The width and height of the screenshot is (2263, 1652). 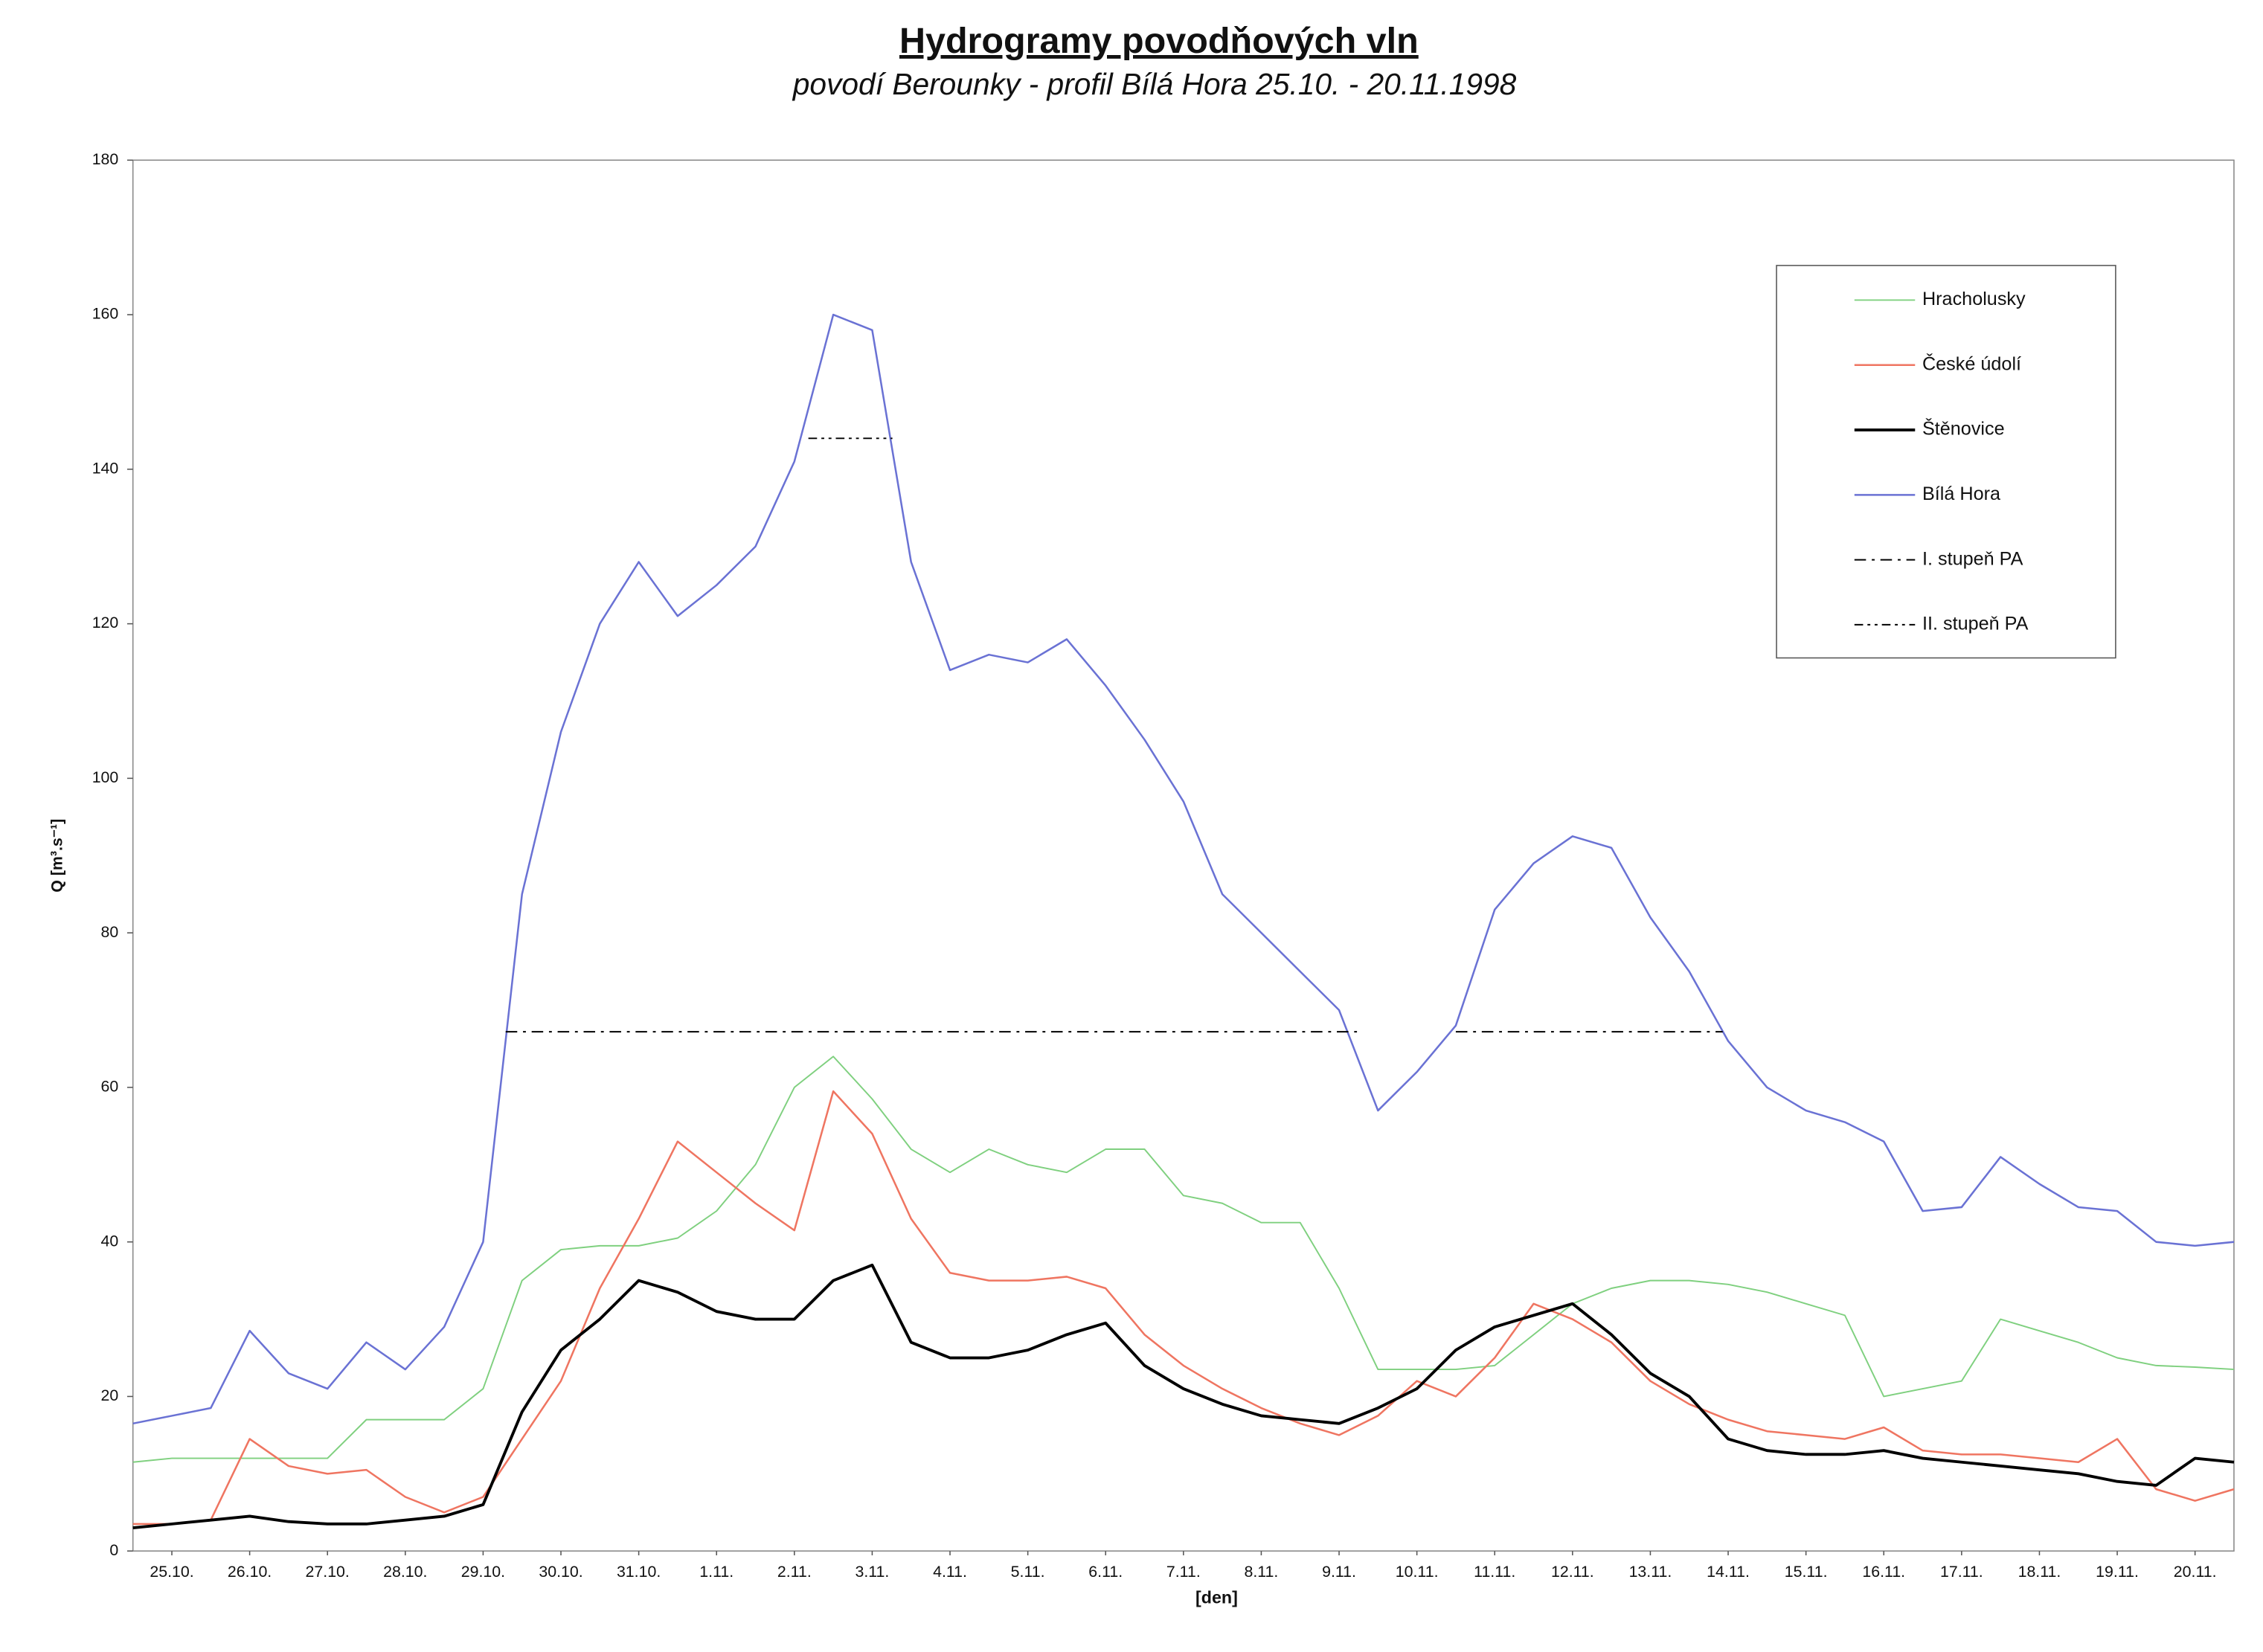 What do you see at coordinates (1975, 624) in the screenshot?
I see `legend-label: II. stupeň PA` at bounding box center [1975, 624].